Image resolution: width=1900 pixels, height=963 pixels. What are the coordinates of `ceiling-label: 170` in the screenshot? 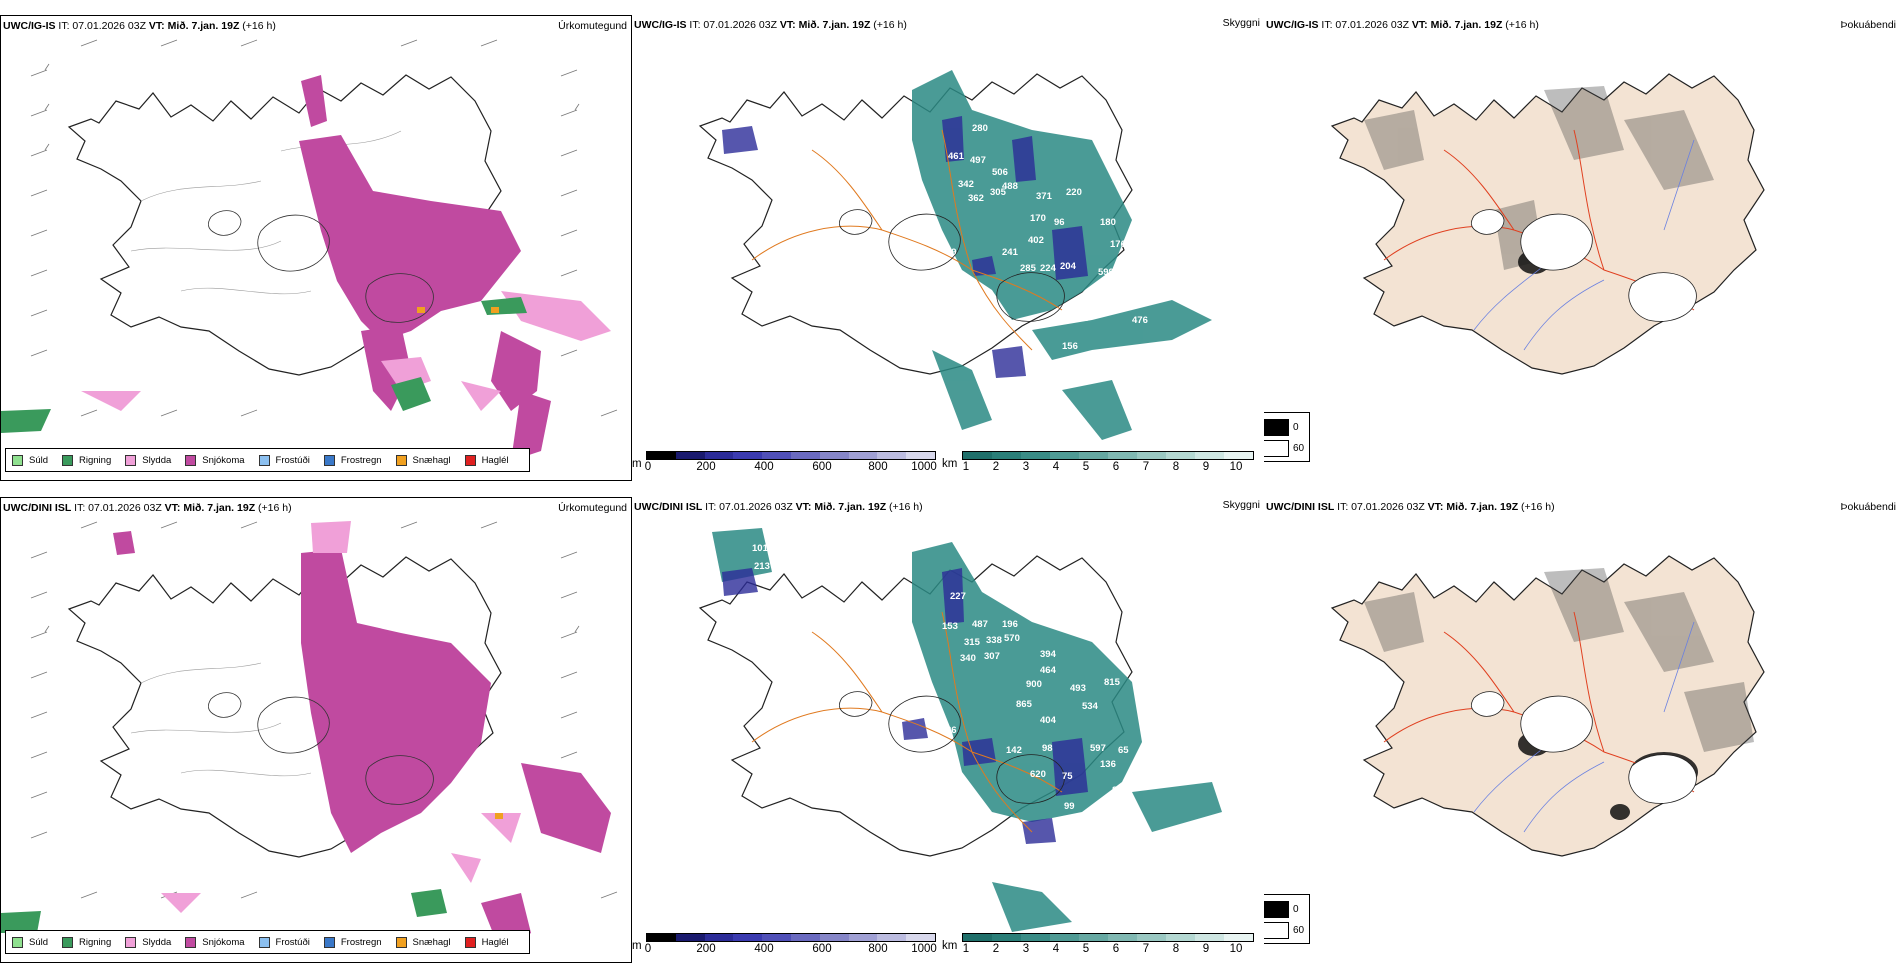 It's located at (1038, 218).